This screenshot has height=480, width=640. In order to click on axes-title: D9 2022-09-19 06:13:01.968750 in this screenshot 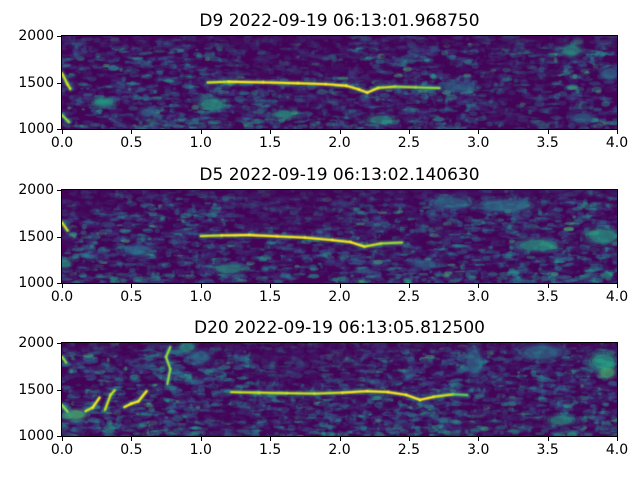, I will do `click(339, 21)`.